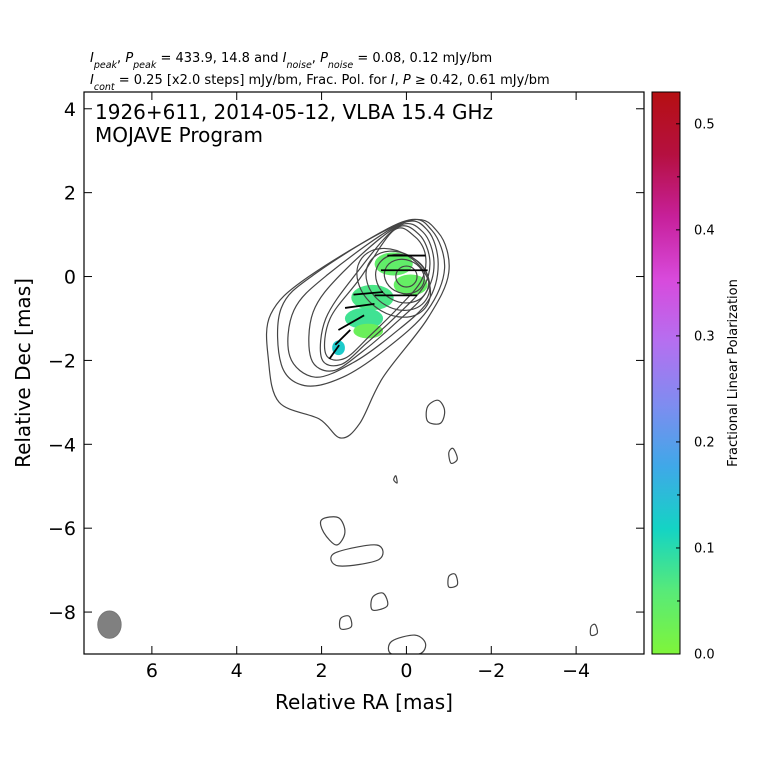  I want to click on y-axis-label: Relative Dec [mas], so click(23, 373).